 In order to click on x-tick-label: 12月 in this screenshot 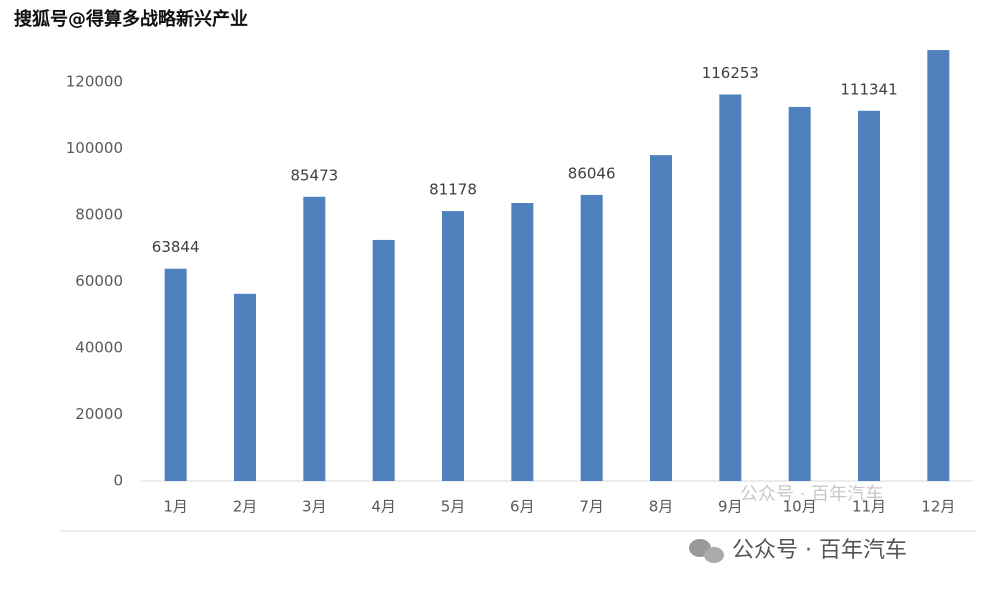, I will do `click(938, 507)`.